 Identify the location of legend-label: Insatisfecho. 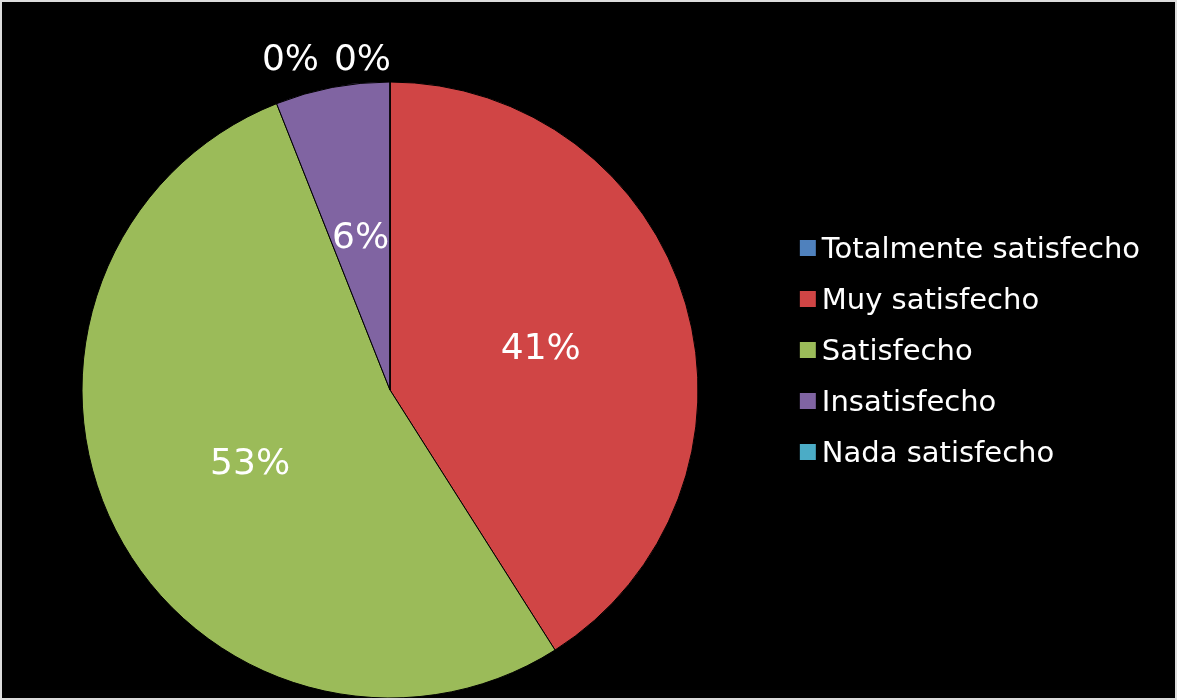
(909, 401).